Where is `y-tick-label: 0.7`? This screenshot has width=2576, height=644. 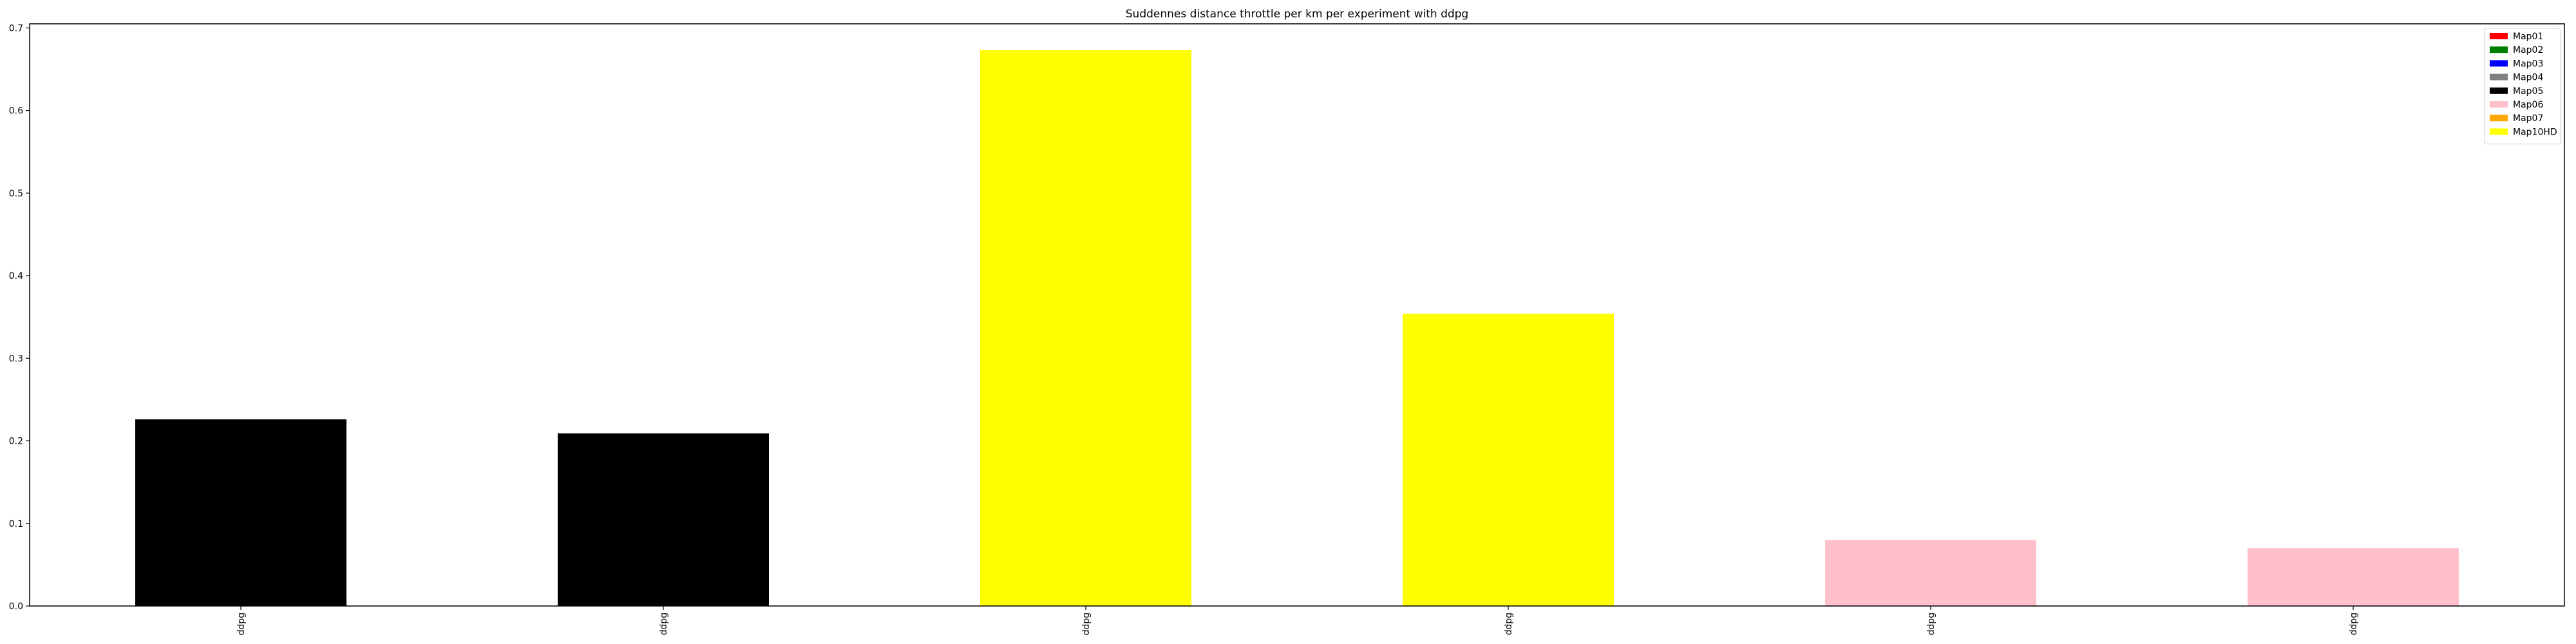
y-tick-label: 0.7 is located at coordinates (16, 28).